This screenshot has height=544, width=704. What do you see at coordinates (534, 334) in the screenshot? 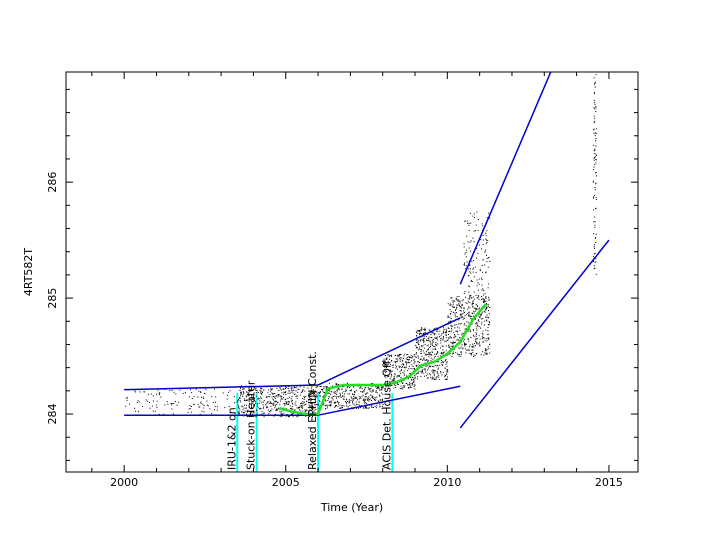
I see `envelope-line` at bounding box center [534, 334].